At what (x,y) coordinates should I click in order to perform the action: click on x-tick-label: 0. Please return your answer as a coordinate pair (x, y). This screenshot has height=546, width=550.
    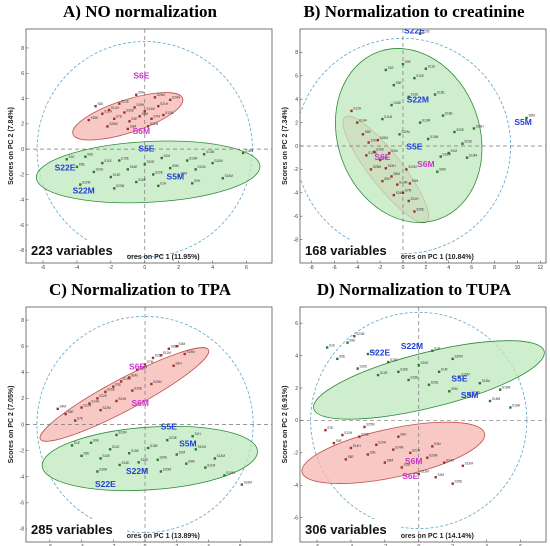
    Looking at the image, I should click on (403, 268).